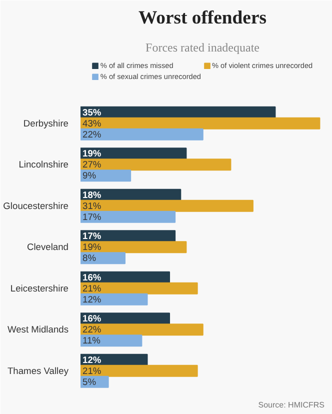  I want to click on y-tick-label: Cleveland, so click(48, 247).